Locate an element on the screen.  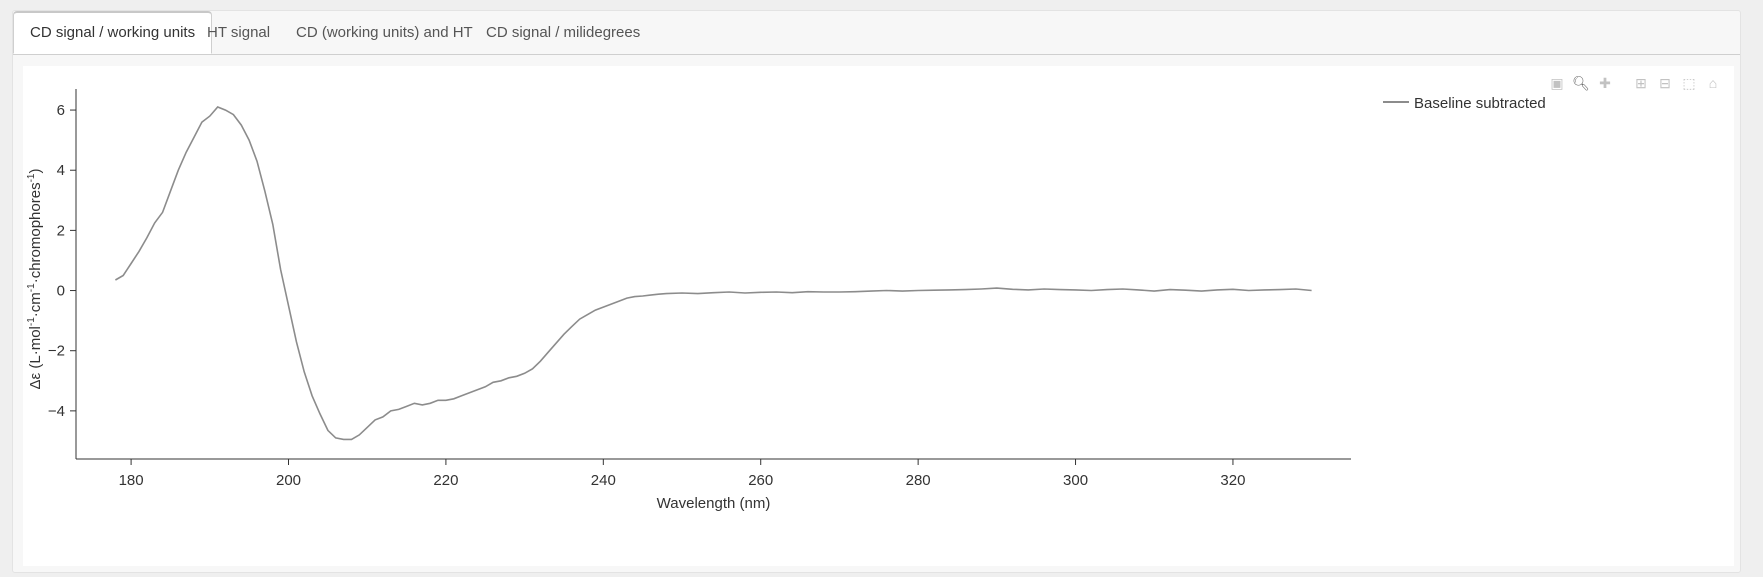
x-tick-label: 200 is located at coordinates (288, 480).